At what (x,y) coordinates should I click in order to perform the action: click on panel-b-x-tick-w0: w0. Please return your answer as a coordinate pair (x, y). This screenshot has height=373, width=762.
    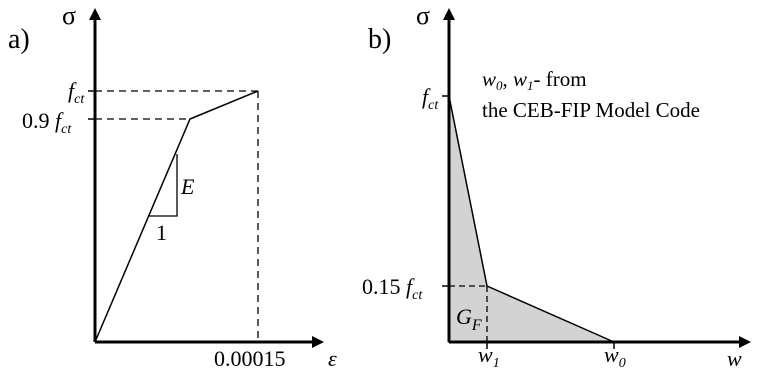
    Looking at the image, I should click on (615, 356).